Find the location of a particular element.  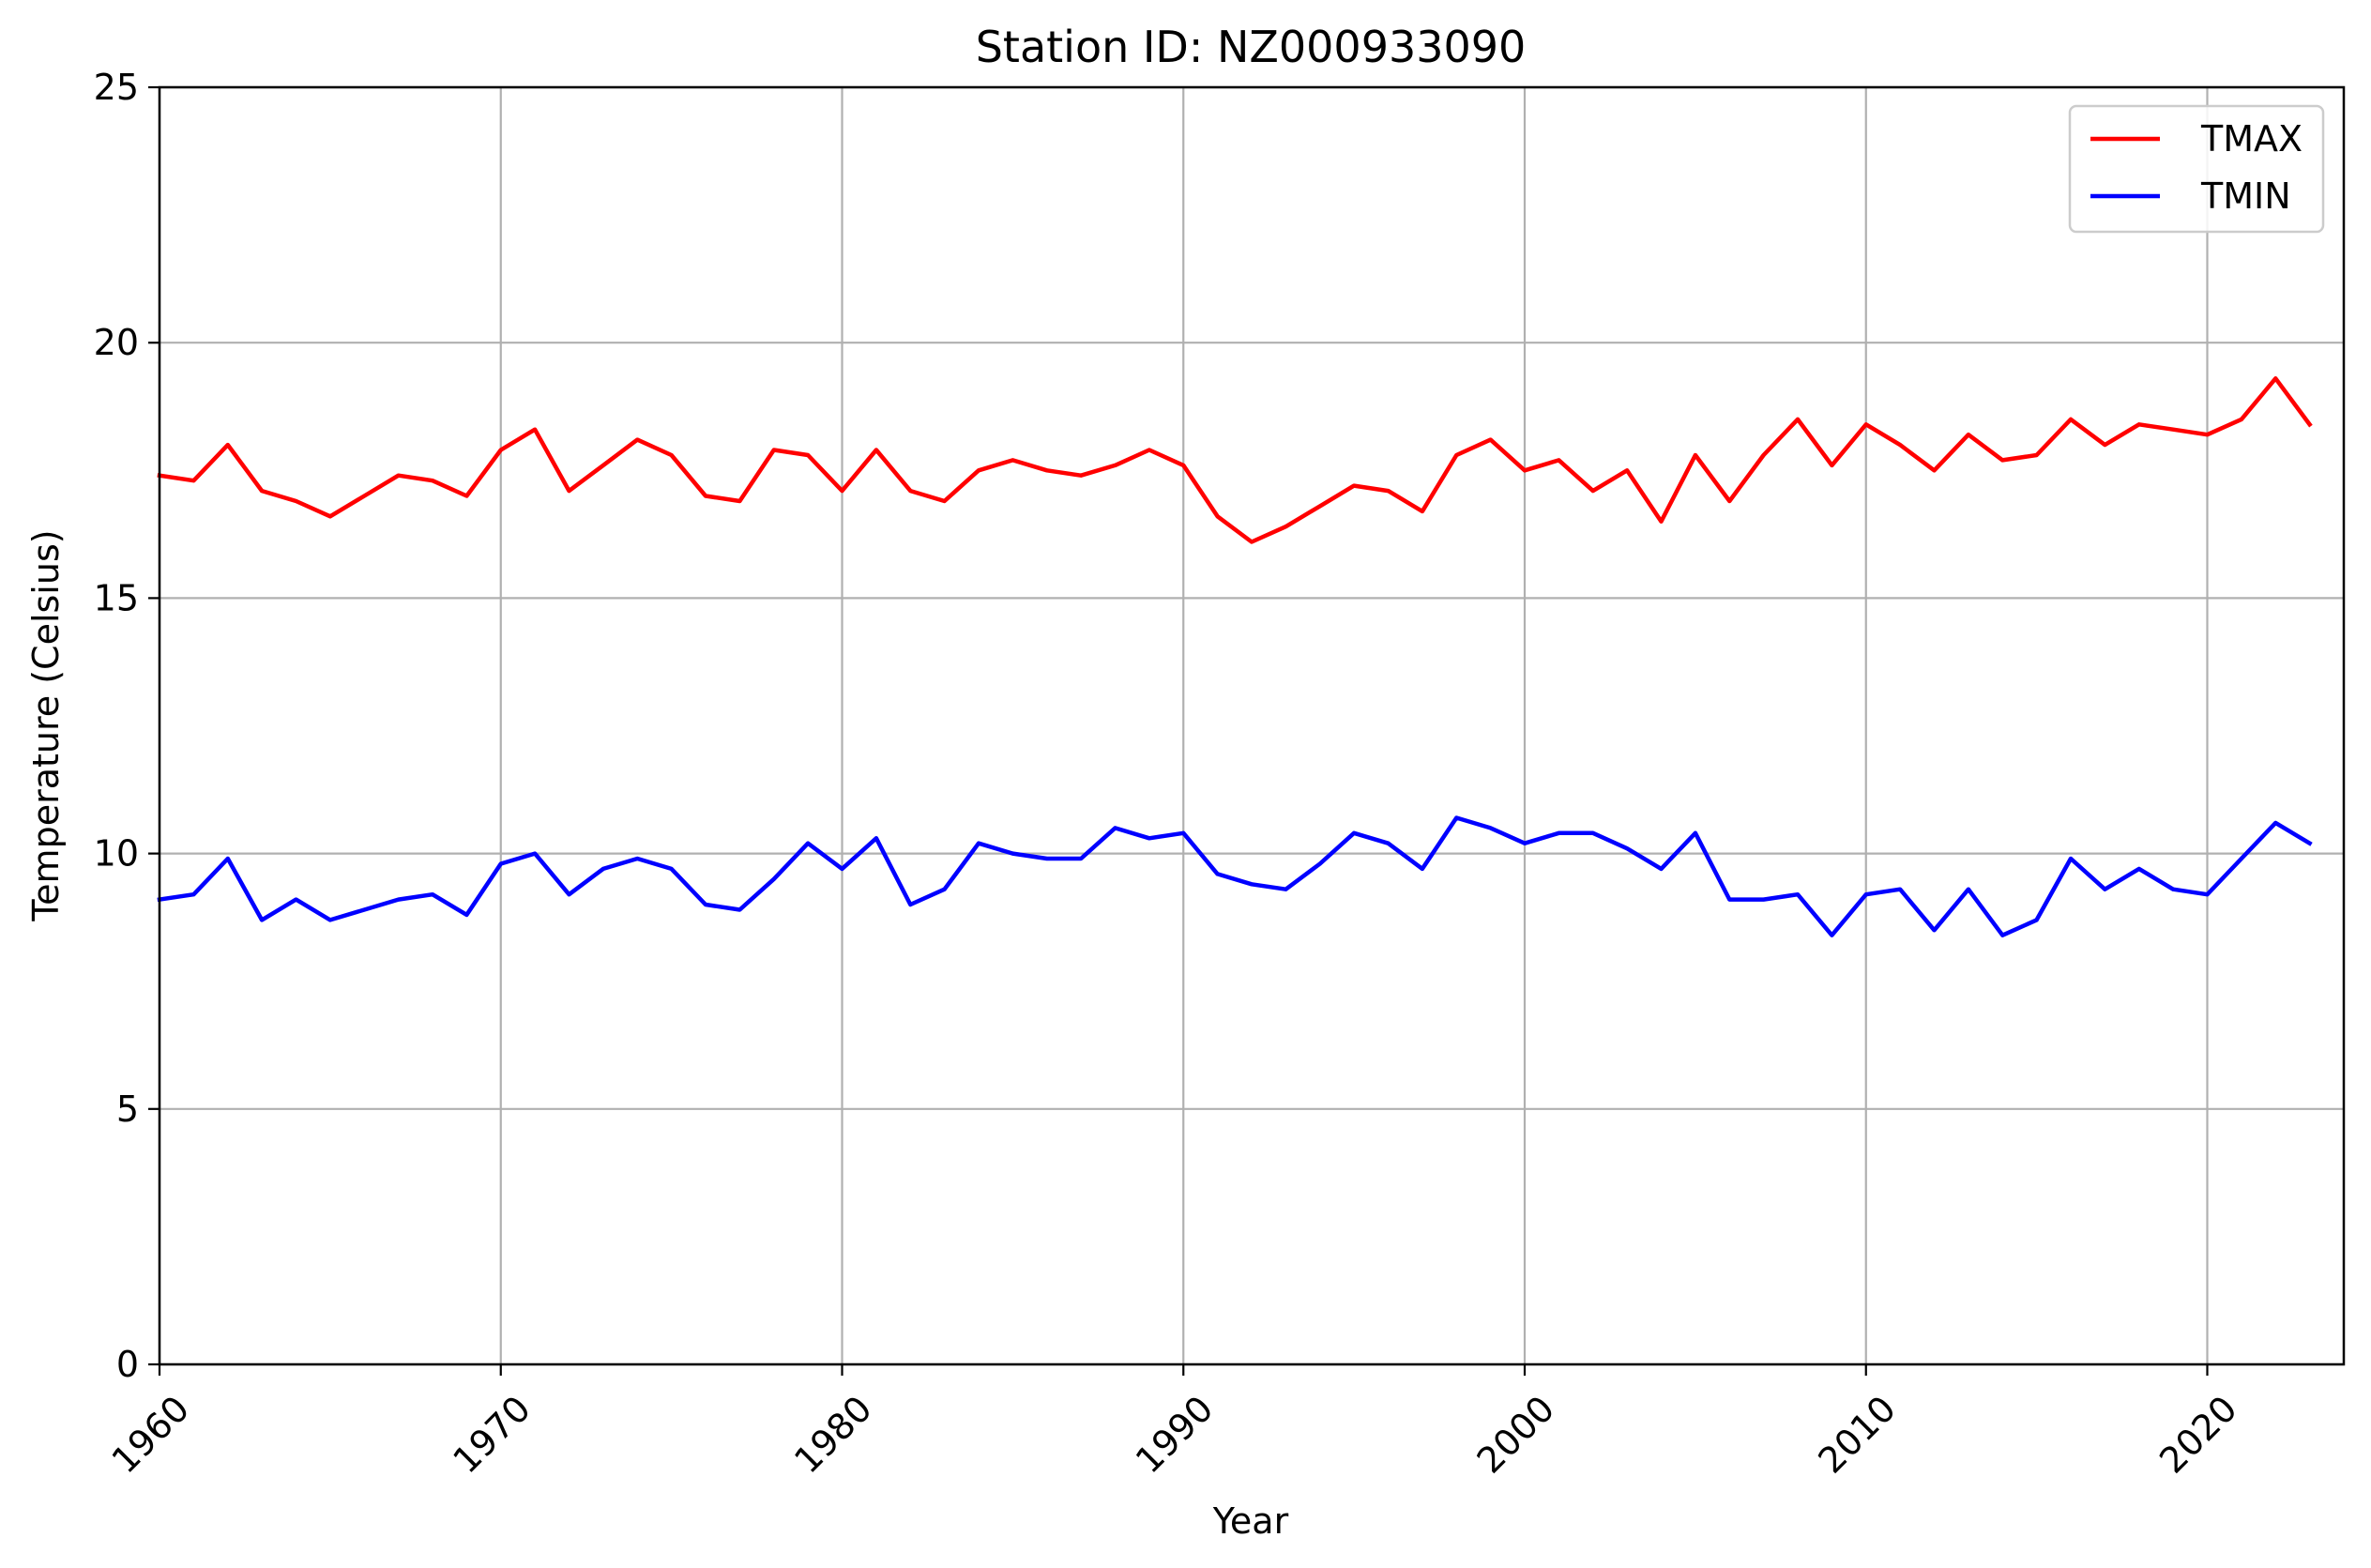

y-axis-ticks: 0 5 10 15 20 25 is located at coordinates (127, 726).